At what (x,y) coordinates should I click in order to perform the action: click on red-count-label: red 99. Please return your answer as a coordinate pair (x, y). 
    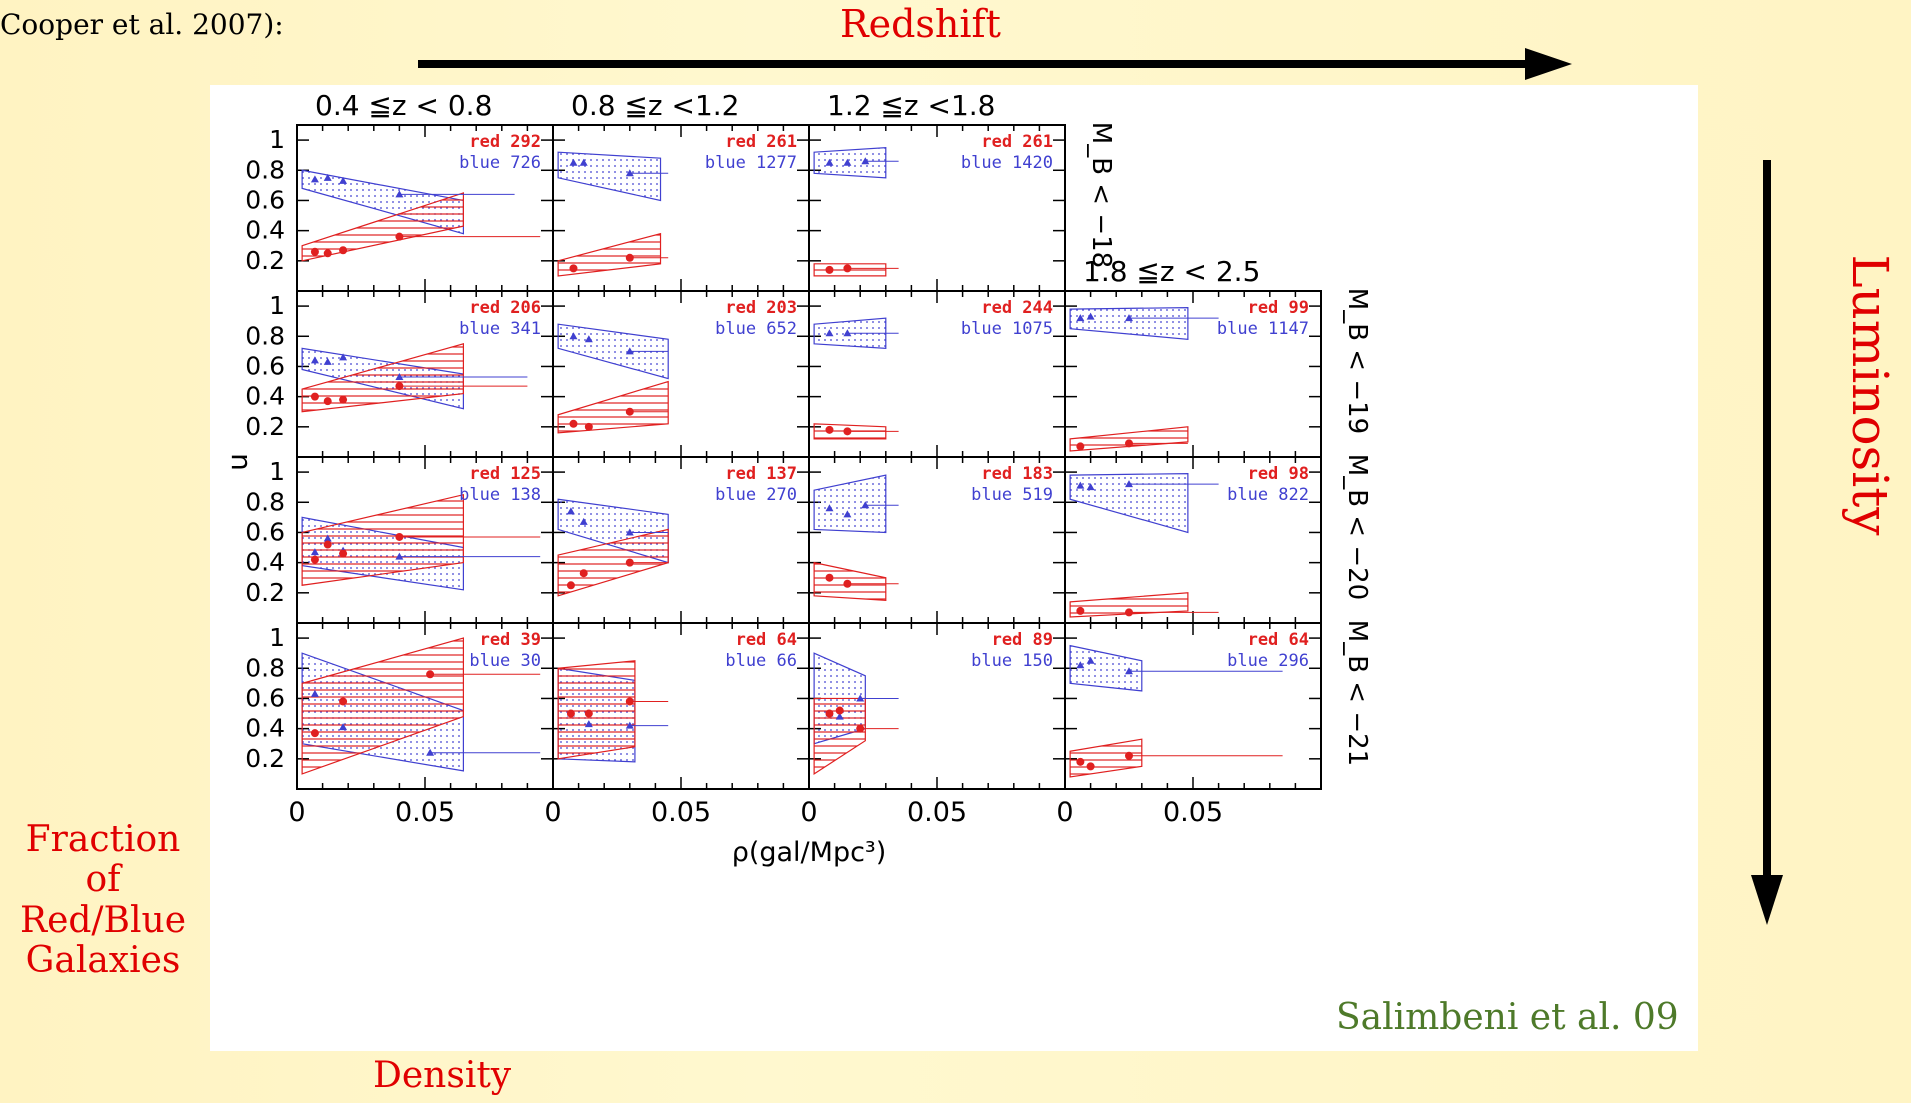
    Looking at the image, I should click on (1278, 308).